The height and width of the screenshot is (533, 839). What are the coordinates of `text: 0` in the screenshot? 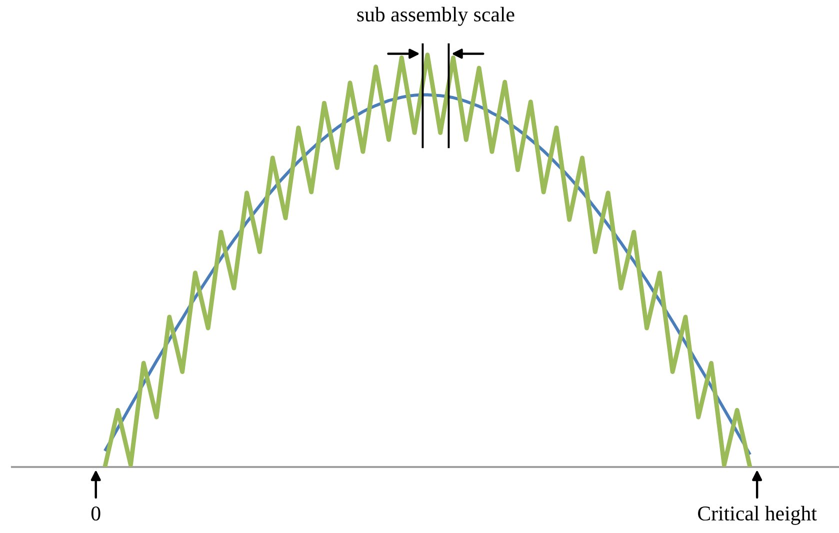 It's located at (95, 513).